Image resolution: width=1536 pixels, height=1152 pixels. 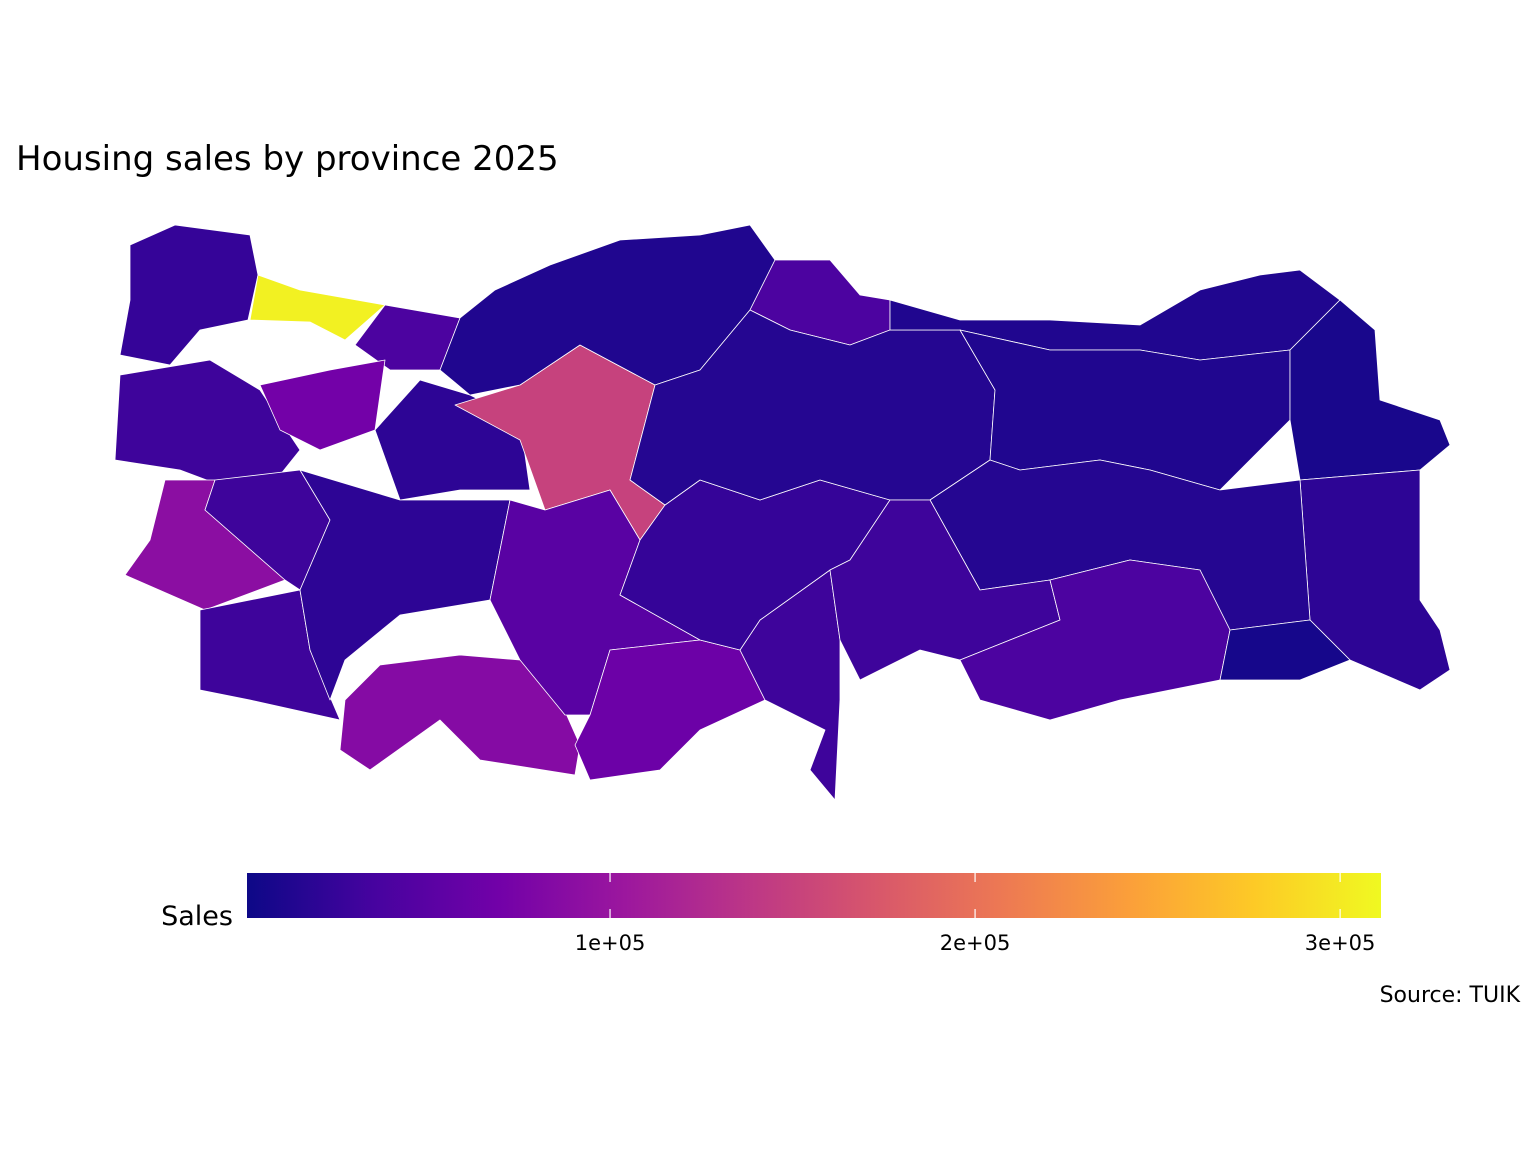 I want to click on colorbar, so click(x=814, y=895).